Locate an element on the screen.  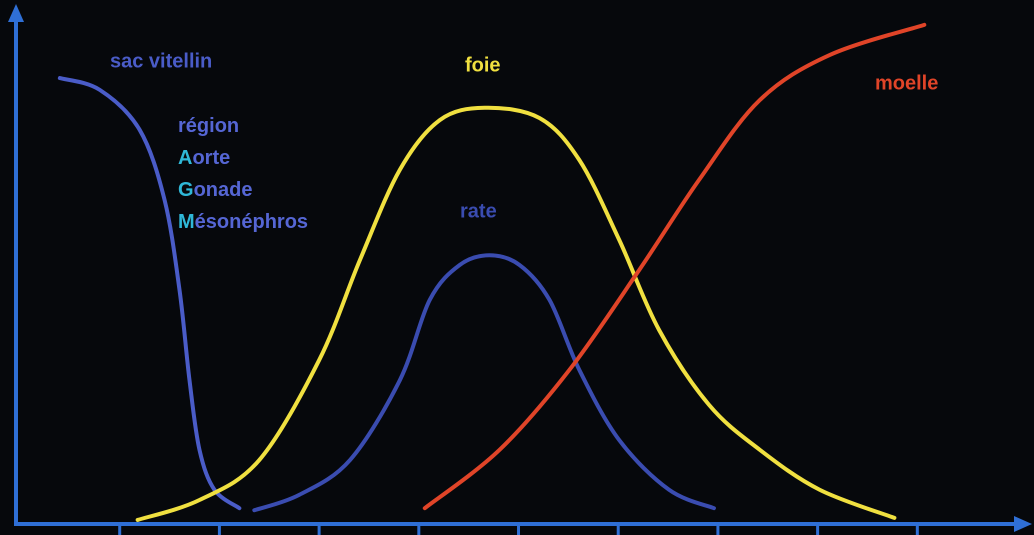
annotation-line: Aorte is located at coordinates (204, 158).